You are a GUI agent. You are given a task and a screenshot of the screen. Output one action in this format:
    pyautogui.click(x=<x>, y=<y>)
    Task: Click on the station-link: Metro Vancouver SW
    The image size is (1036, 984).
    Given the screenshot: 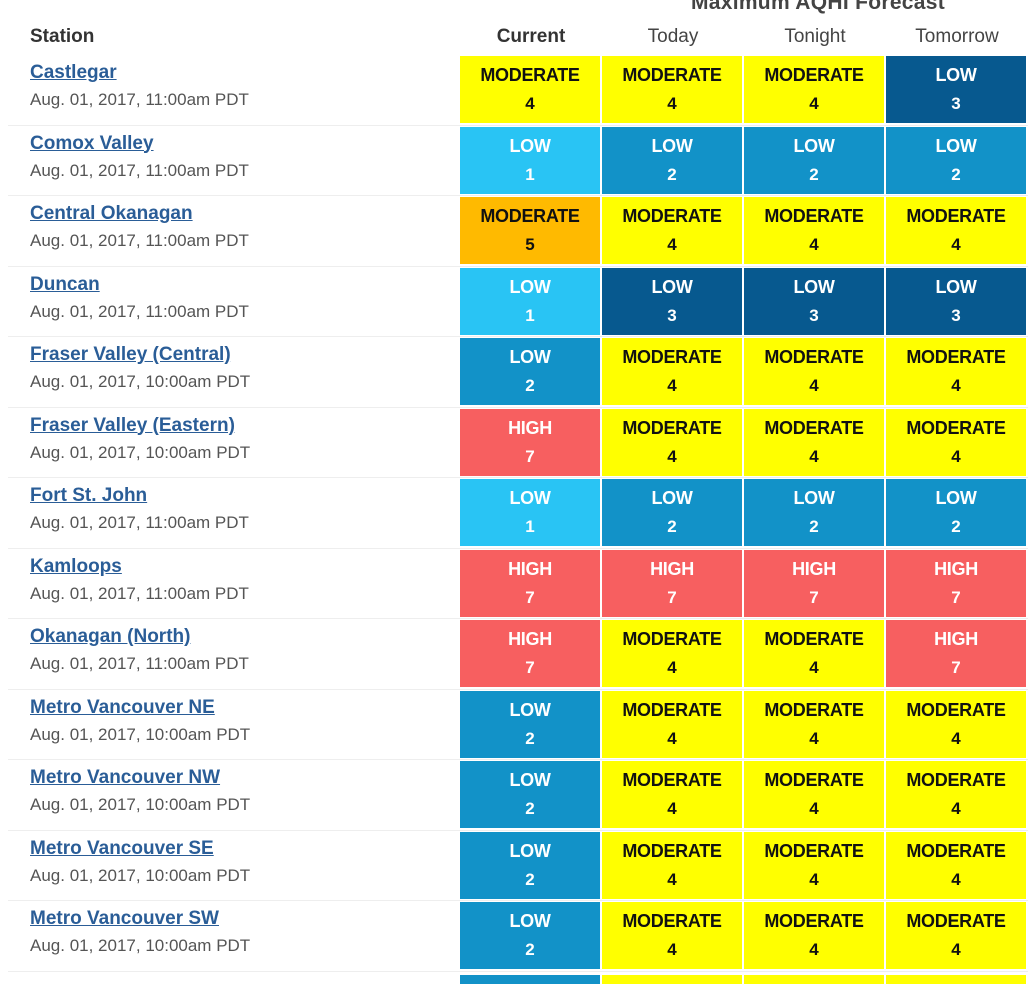 What is the action you would take?
    pyautogui.click(x=124, y=918)
    